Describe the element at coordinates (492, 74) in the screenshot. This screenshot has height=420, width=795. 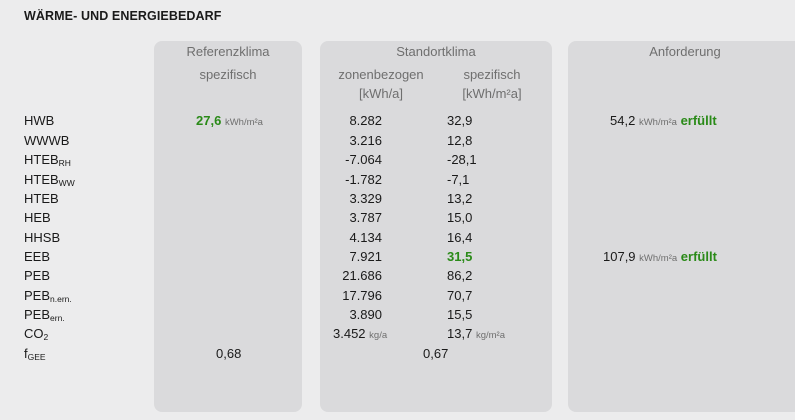
I see `header-std-spezifisch: spezifisch` at that location.